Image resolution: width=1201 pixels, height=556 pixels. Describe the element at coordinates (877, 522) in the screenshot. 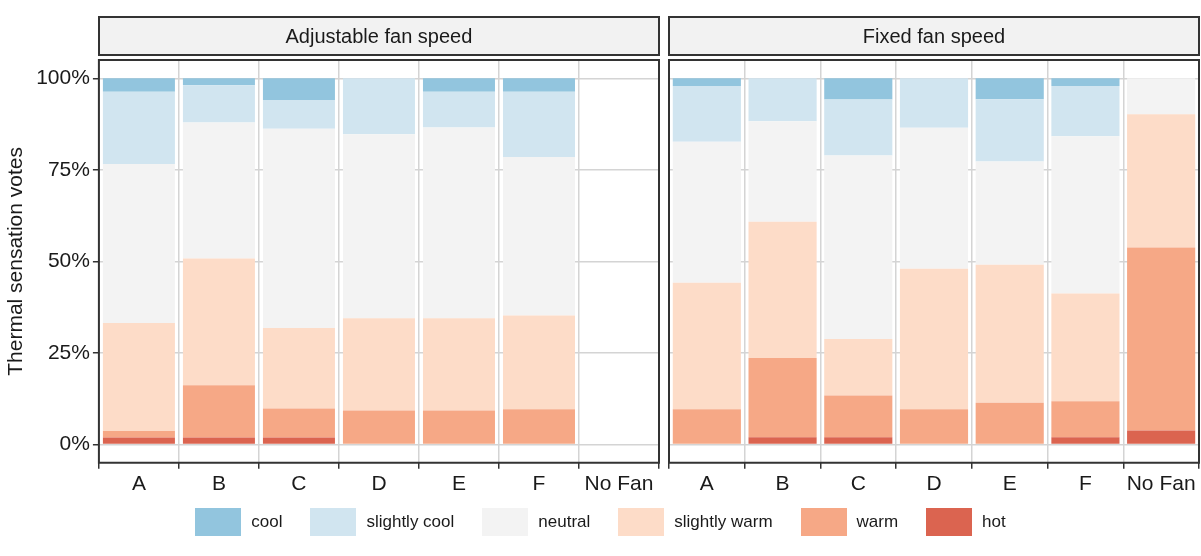

I see `legend-label: warm` at that location.